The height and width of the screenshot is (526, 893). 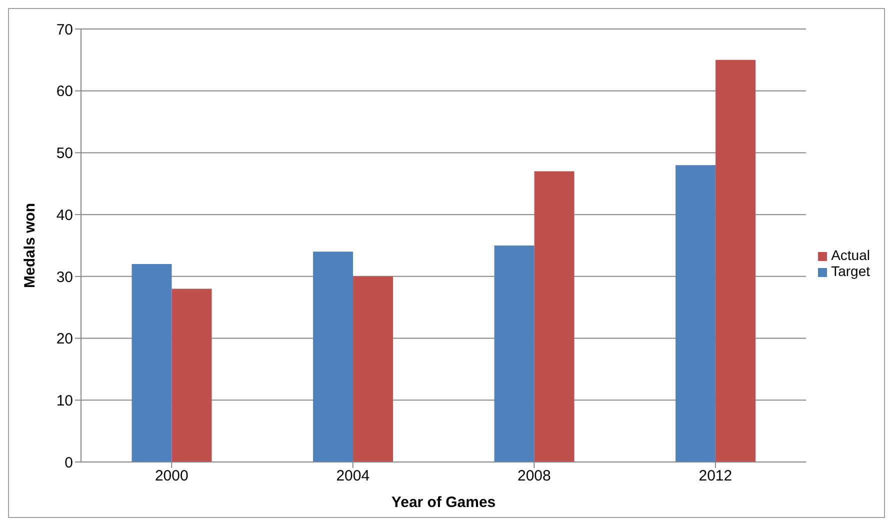 I want to click on y-tick-label: 50, so click(x=64, y=153).